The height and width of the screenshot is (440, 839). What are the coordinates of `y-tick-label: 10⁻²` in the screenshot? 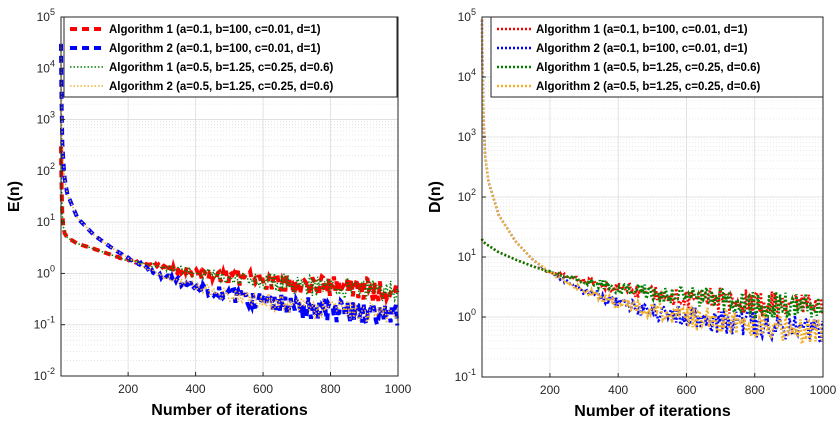 It's located at (44, 374).